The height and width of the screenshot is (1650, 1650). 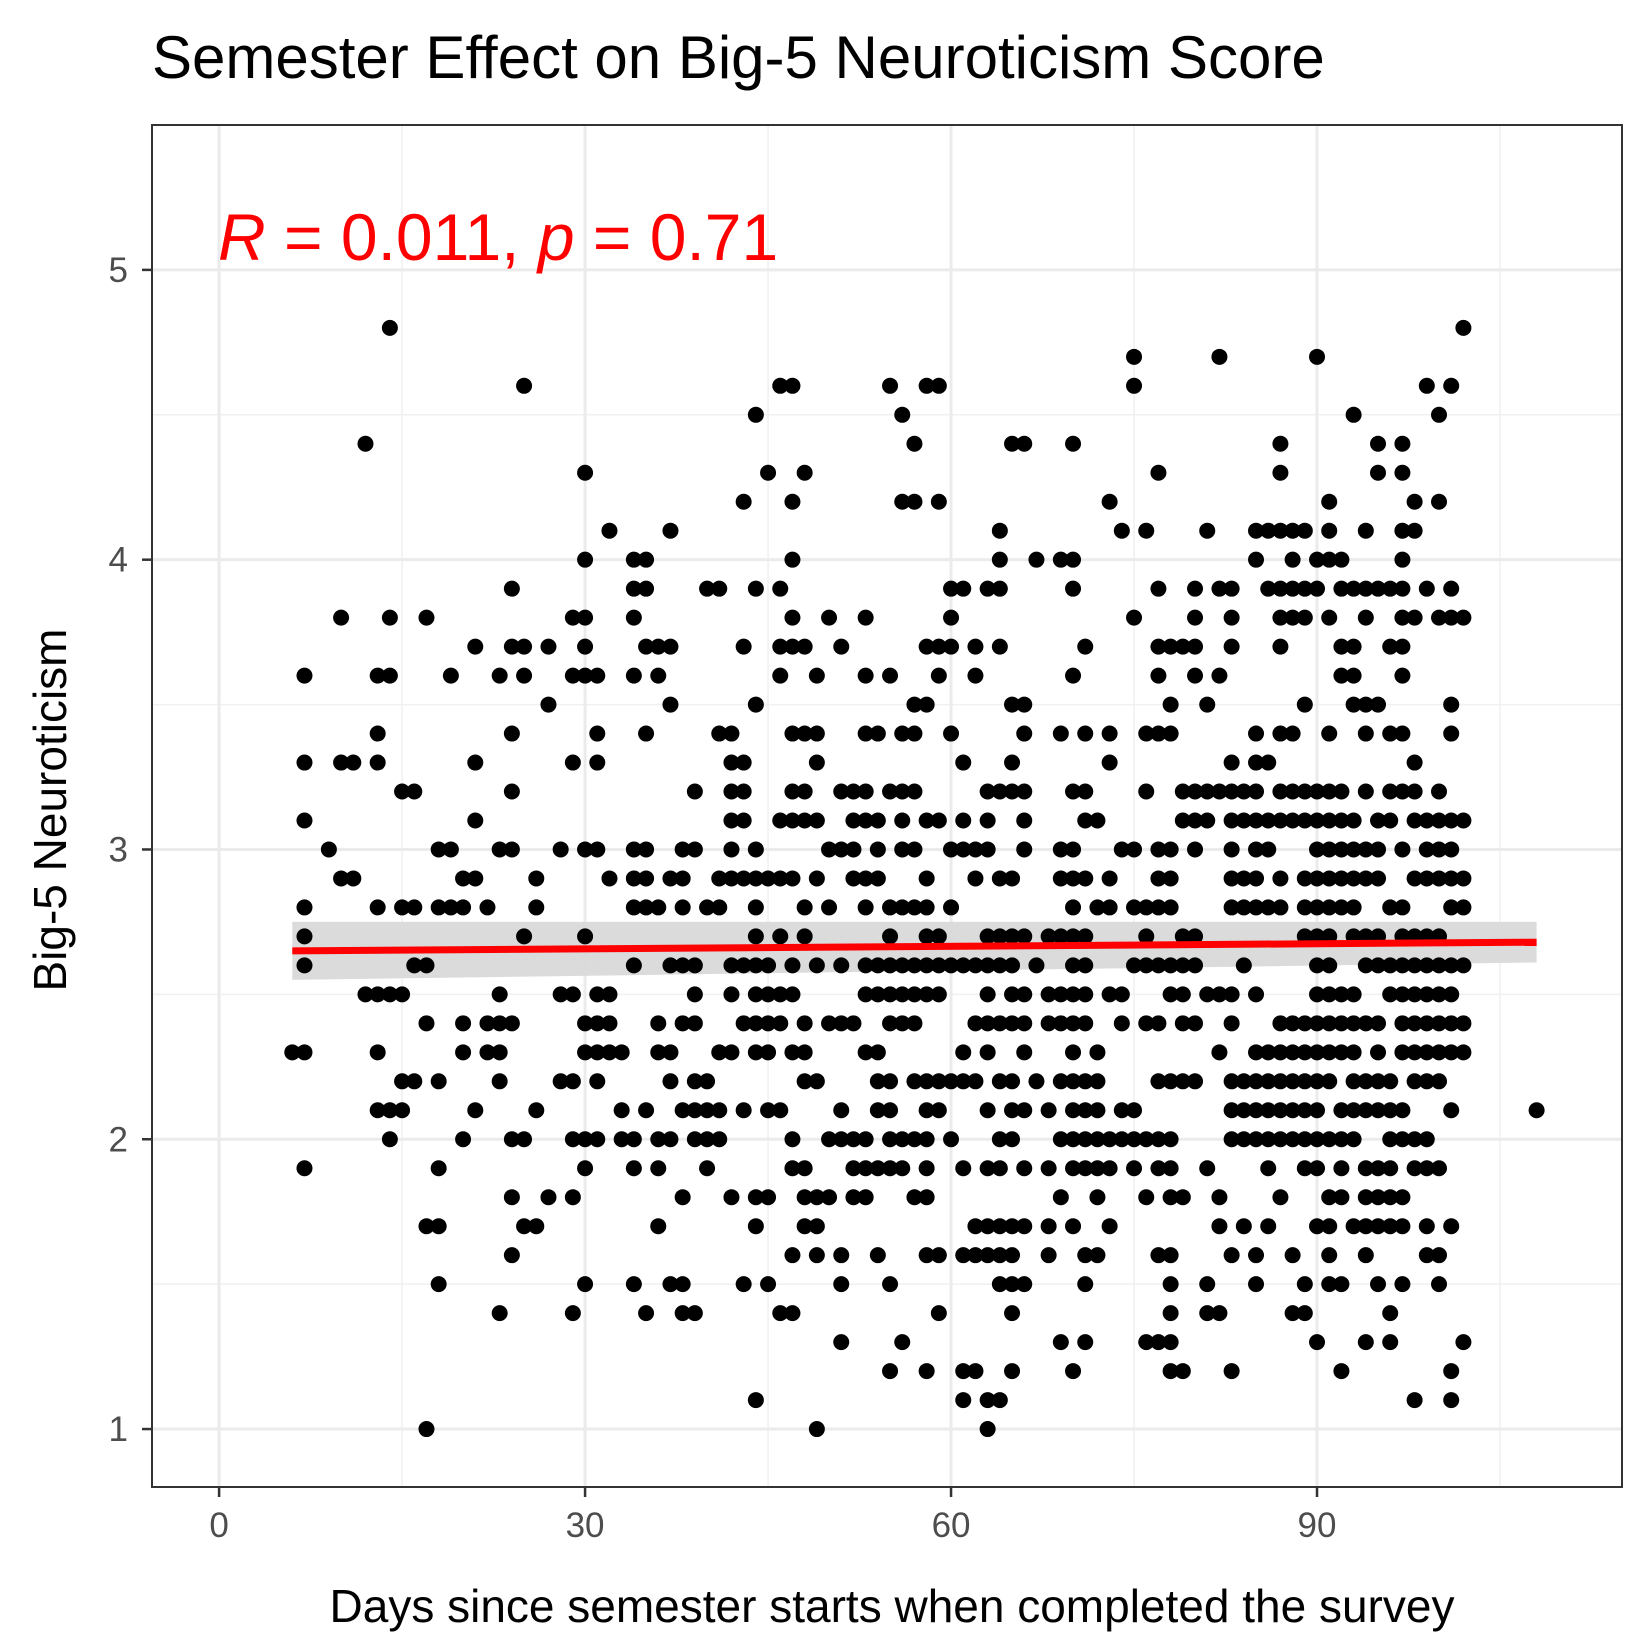 I want to click on p-value-text: = 0.71, so click(x=677, y=237).